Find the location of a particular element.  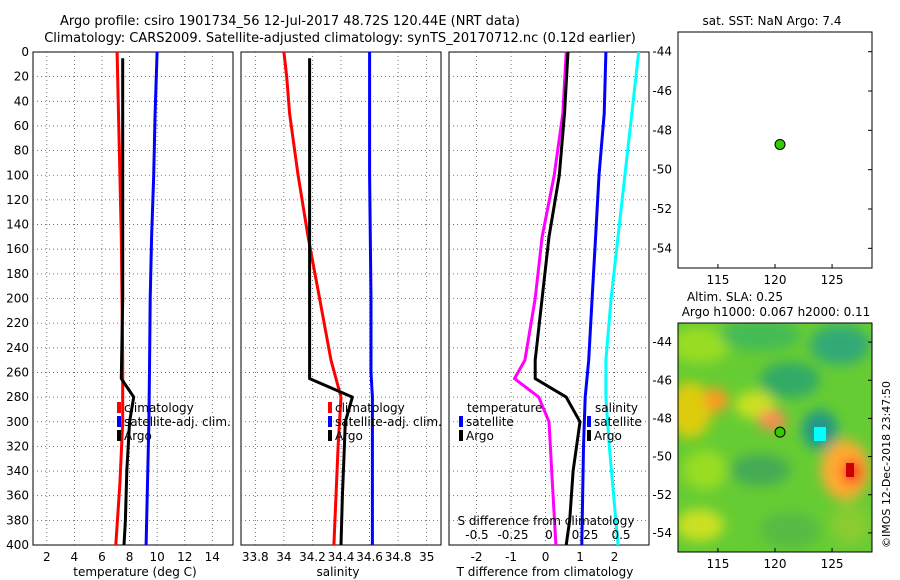

legend-s-satellite-label: satellite is located at coordinates (618, 422).